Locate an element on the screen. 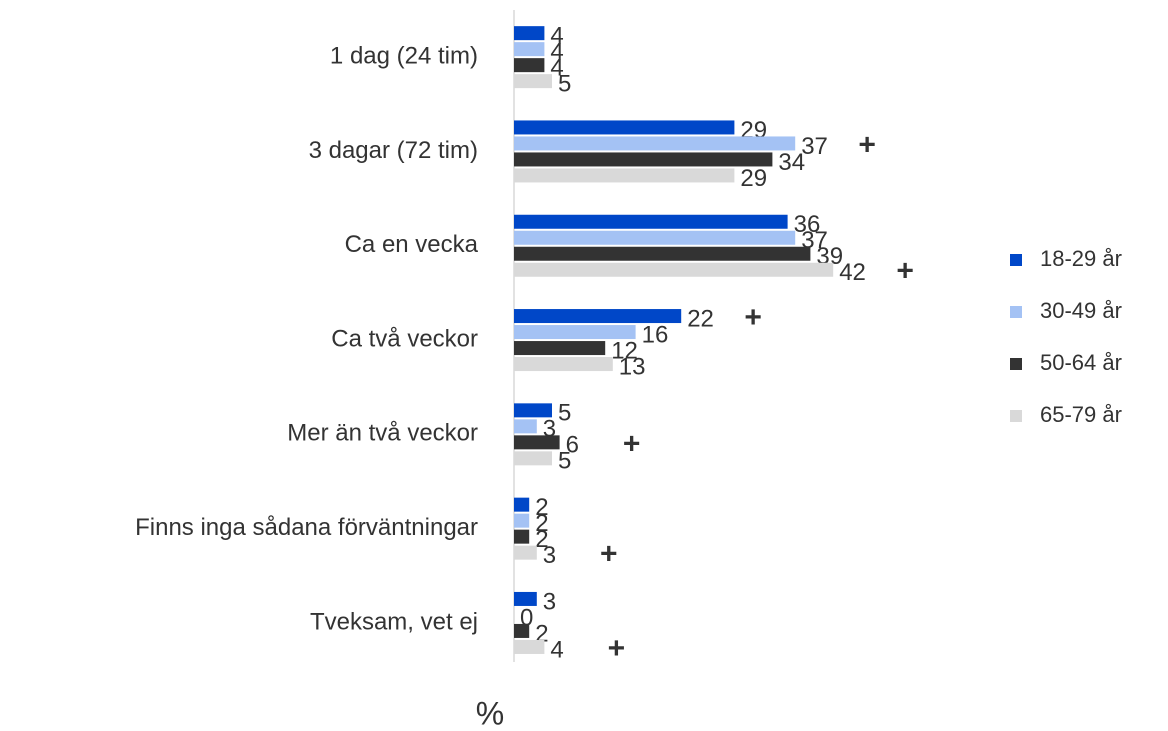 The width and height of the screenshot is (1168, 731). legend-label: 65-79 år is located at coordinates (1081, 414).